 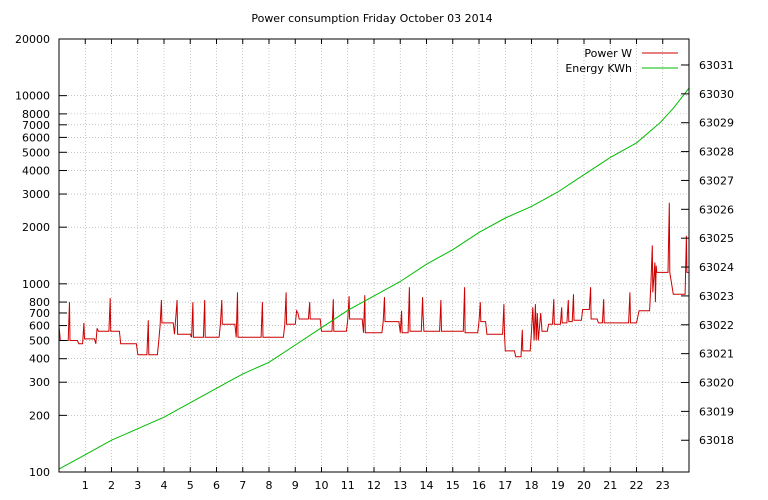 I want to click on y2-tick-label: 63029, so click(x=716, y=123).